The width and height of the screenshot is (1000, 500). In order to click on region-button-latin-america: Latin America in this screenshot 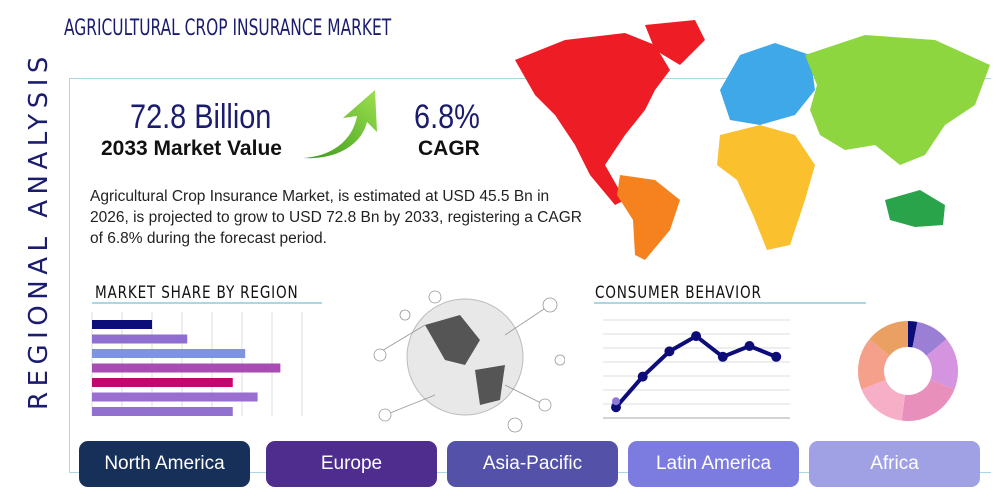, I will do `click(713, 464)`.